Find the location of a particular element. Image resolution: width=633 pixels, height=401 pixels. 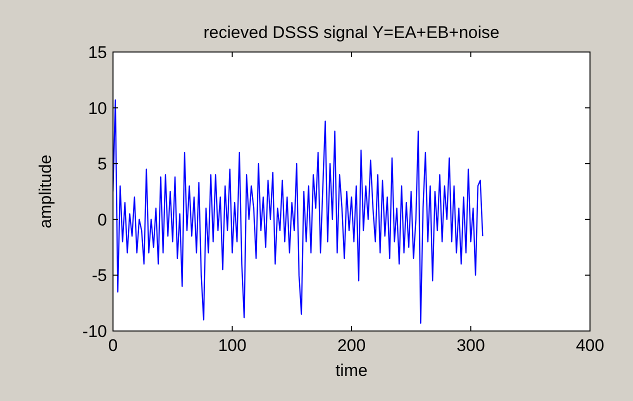

chart-title: recieved DSSS signal Y=EA+EB+noise is located at coordinates (352, 32).